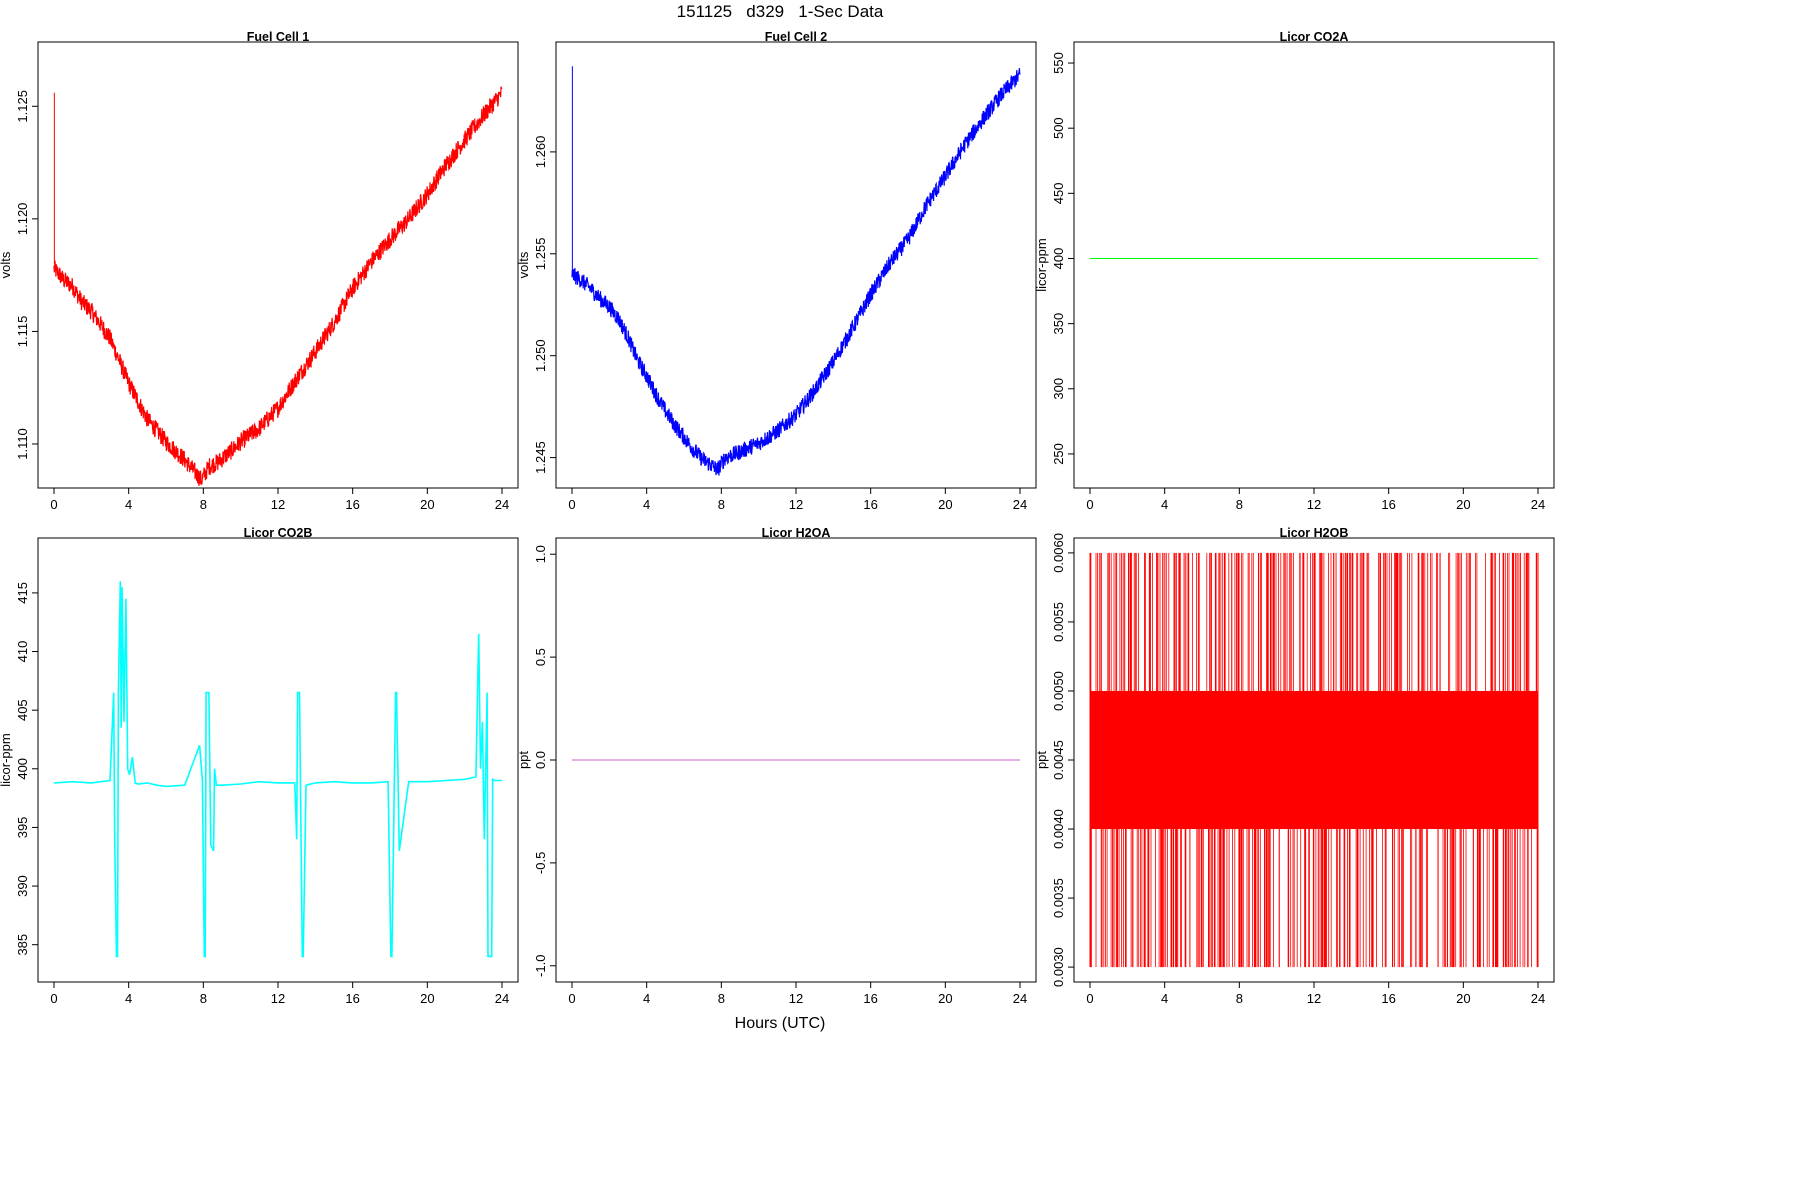 This screenshot has height=1200, width=1800. Describe the element at coordinates (540, 760) in the screenshot. I see `y-tick-label: 0.0` at that location.